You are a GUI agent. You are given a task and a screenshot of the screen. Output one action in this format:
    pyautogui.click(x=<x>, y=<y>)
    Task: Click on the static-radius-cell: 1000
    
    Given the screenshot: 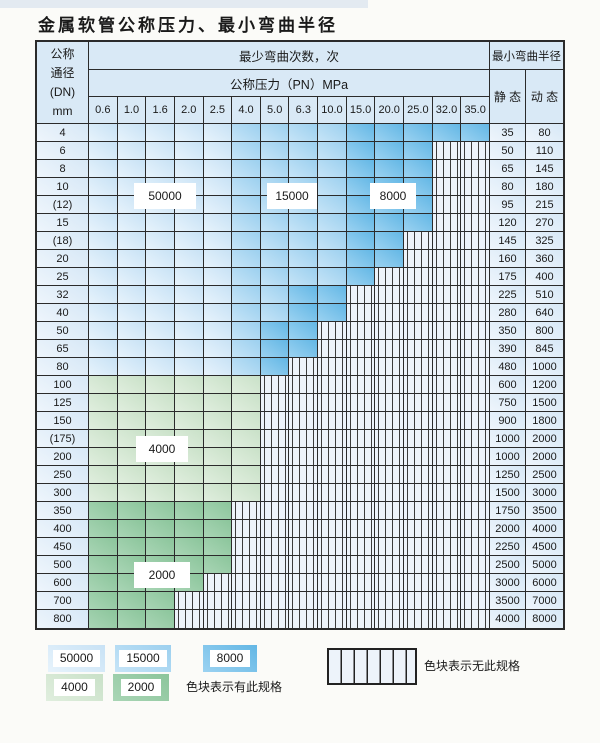 What is the action you would take?
    pyautogui.click(x=507, y=438)
    